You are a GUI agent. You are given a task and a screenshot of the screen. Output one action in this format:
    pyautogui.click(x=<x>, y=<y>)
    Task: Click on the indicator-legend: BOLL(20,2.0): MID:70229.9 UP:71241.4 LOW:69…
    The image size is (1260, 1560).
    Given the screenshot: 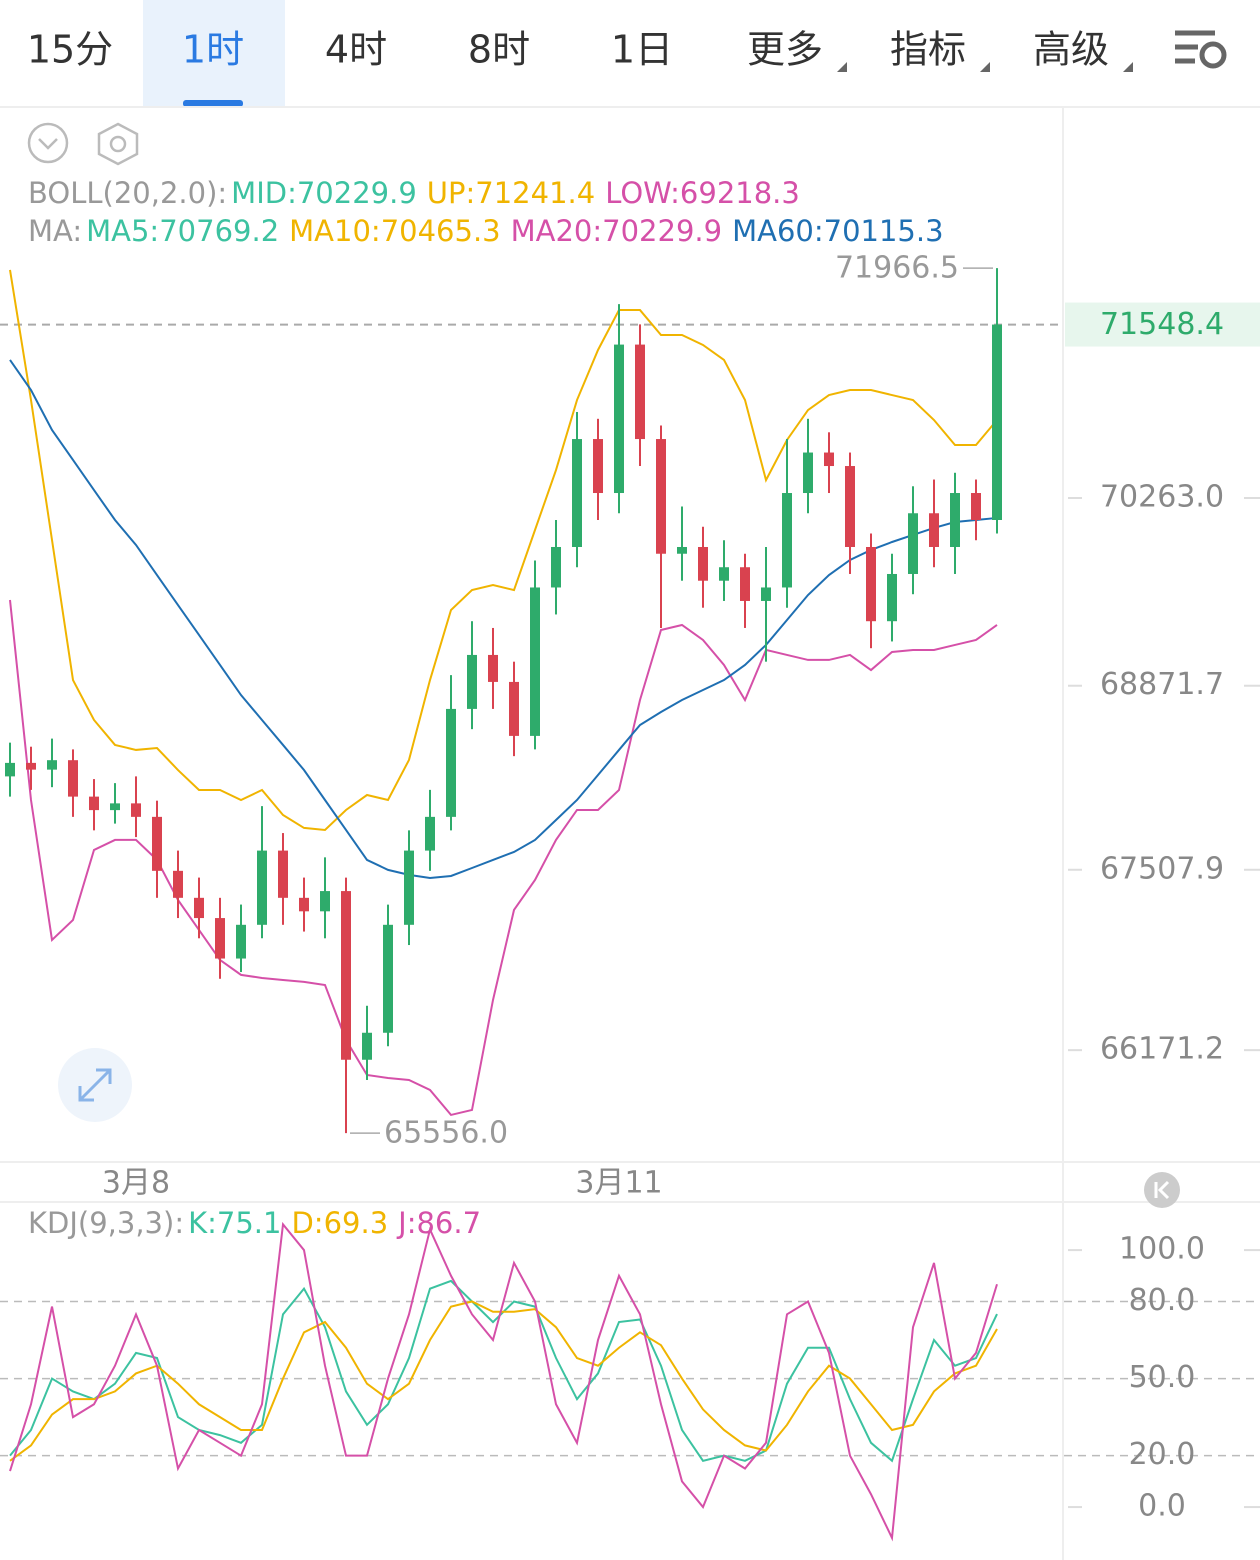 What is the action you would take?
    pyautogui.click(x=414, y=193)
    